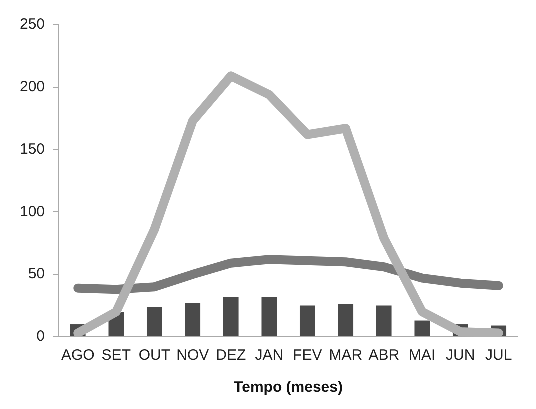  Describe the element at coordinates (231, 355) in the screenshot. I see `x-tick-label: DEZ` at that location.